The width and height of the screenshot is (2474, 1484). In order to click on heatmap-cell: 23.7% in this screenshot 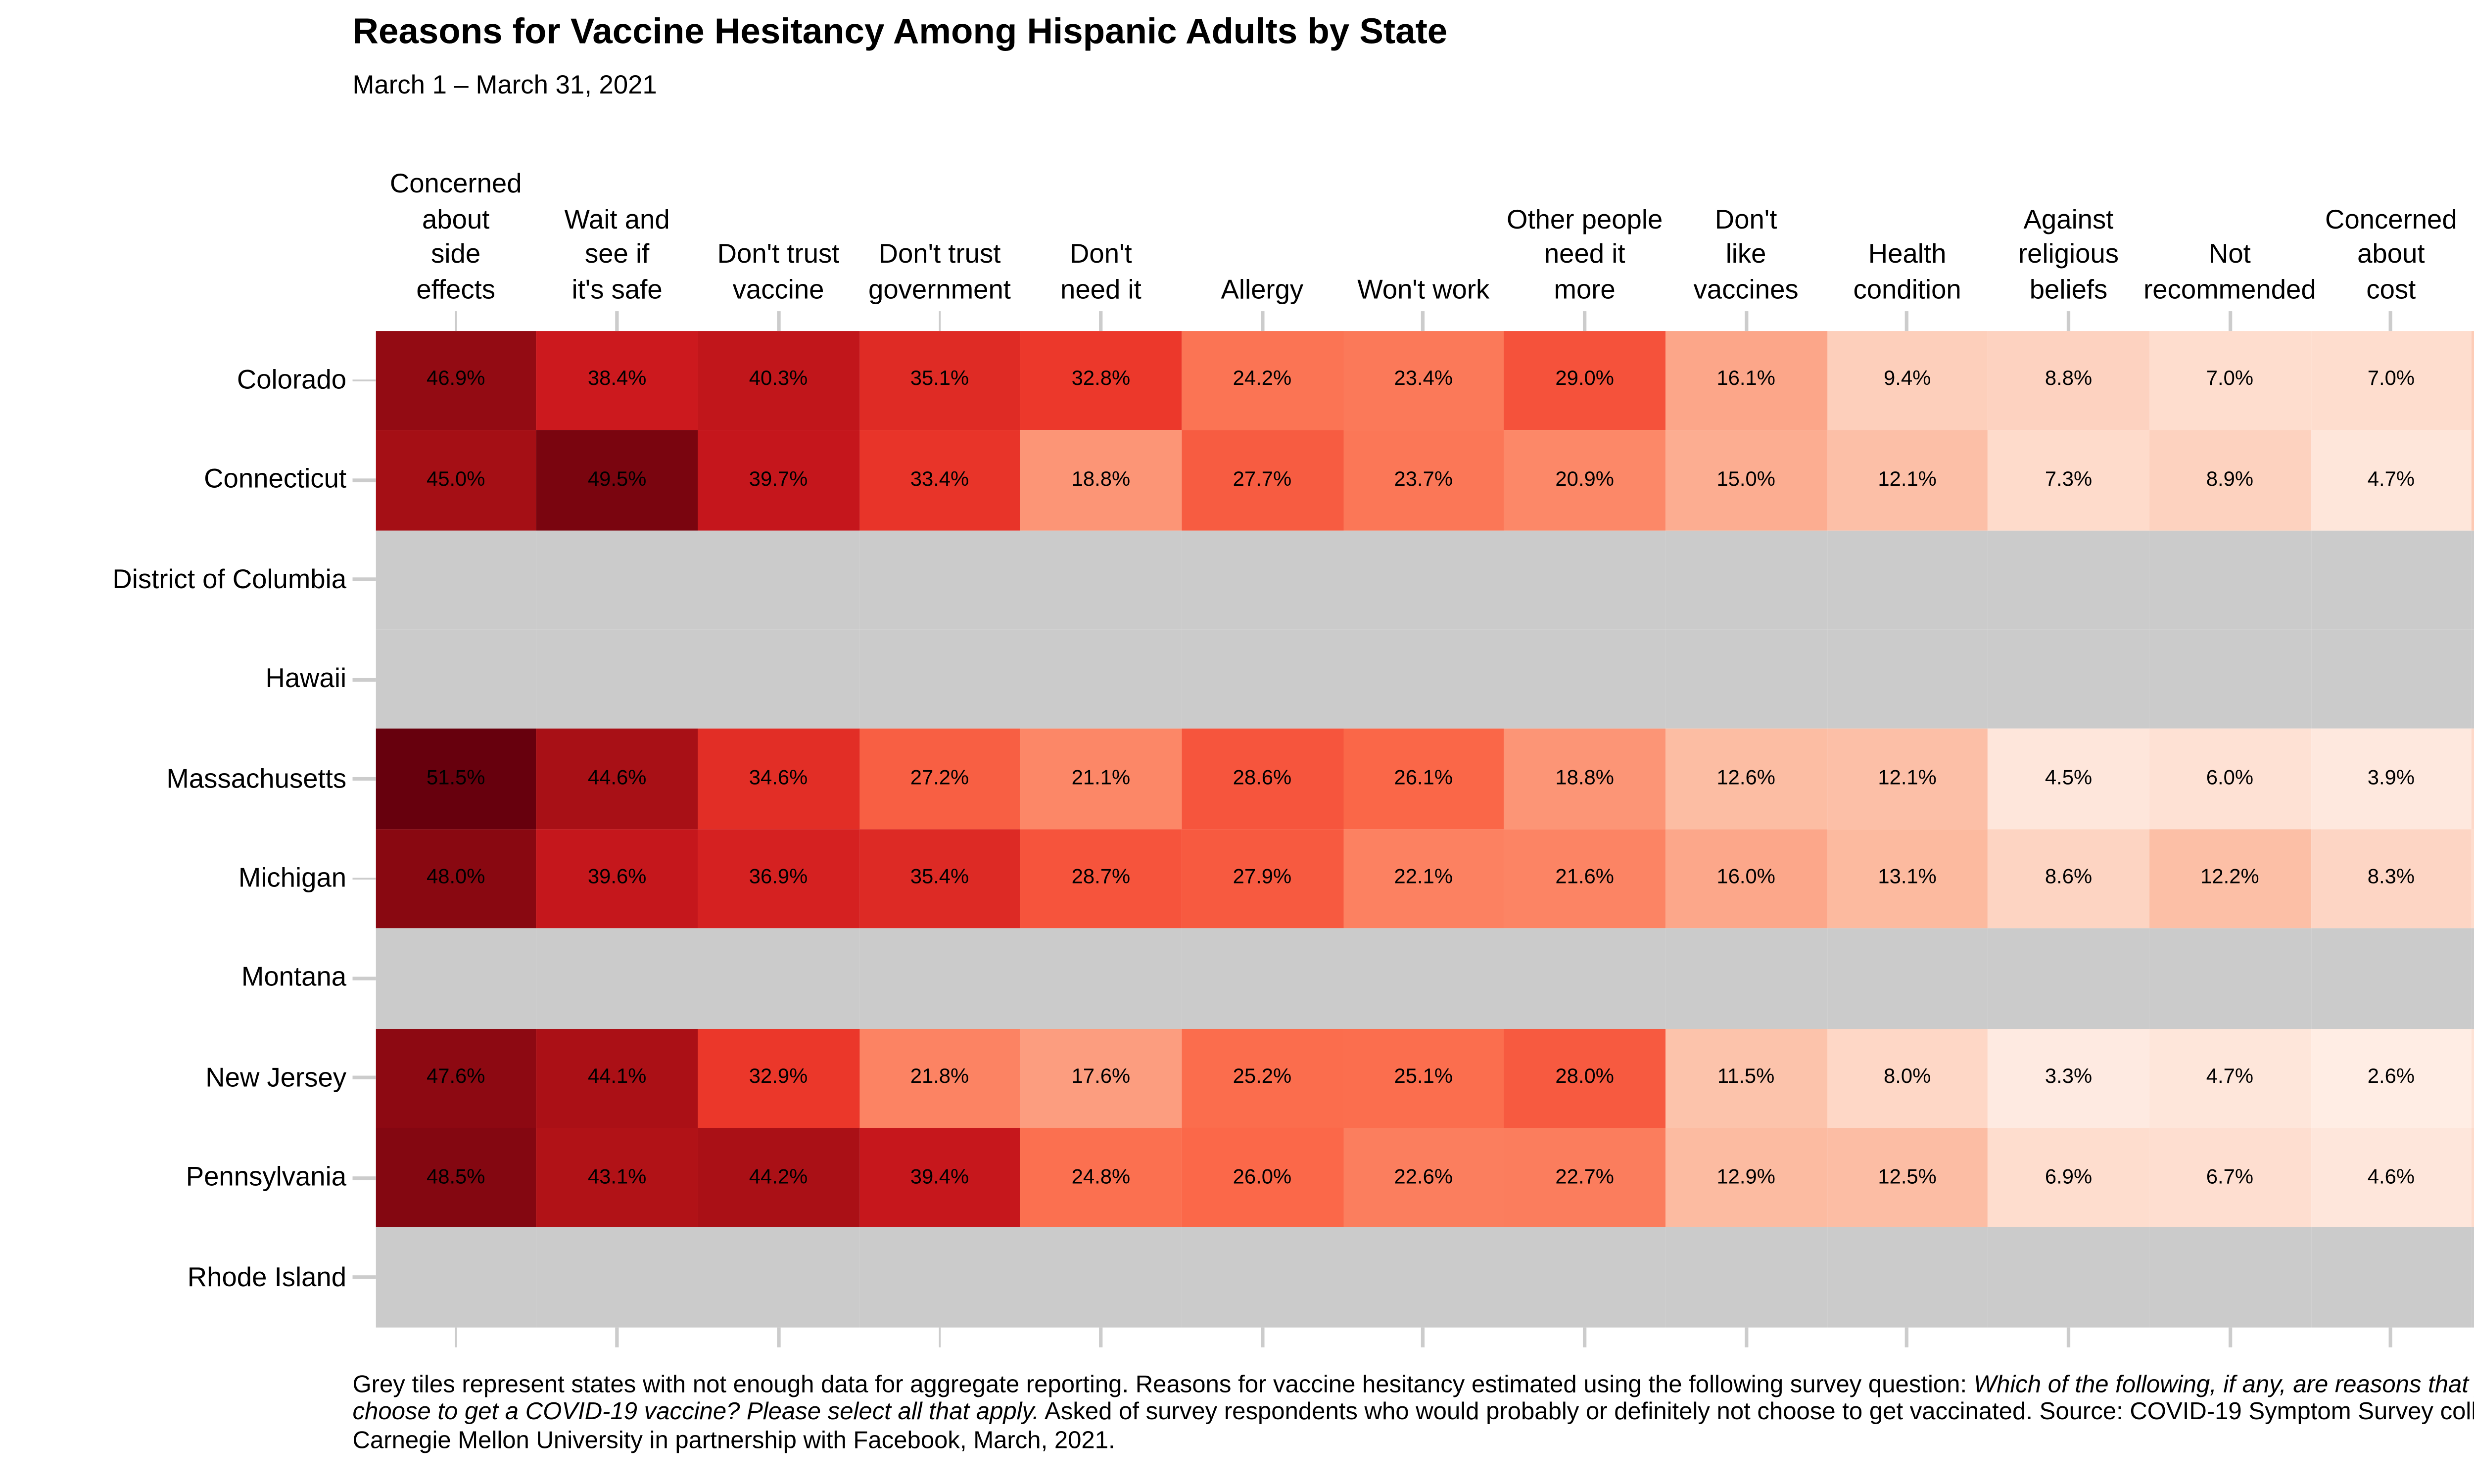, I will do `click(1423, 480)`.